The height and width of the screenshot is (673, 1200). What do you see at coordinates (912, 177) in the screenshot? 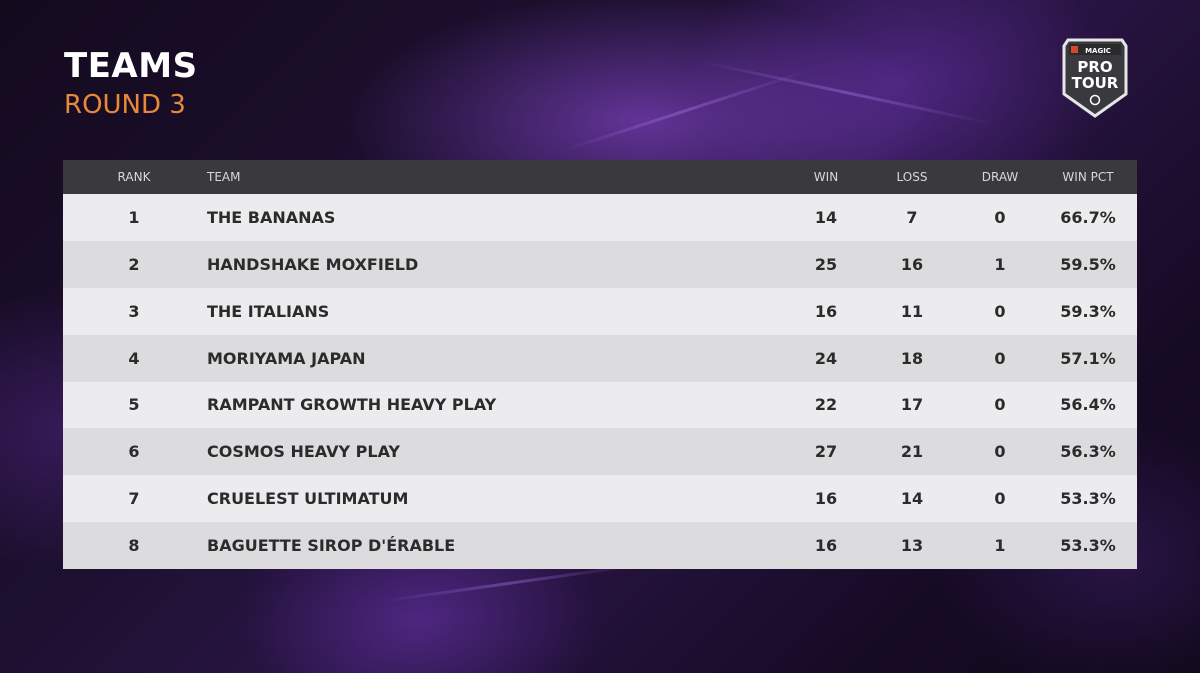
I see `column-header-loss: LOSS` at bounding box center [912, 177].